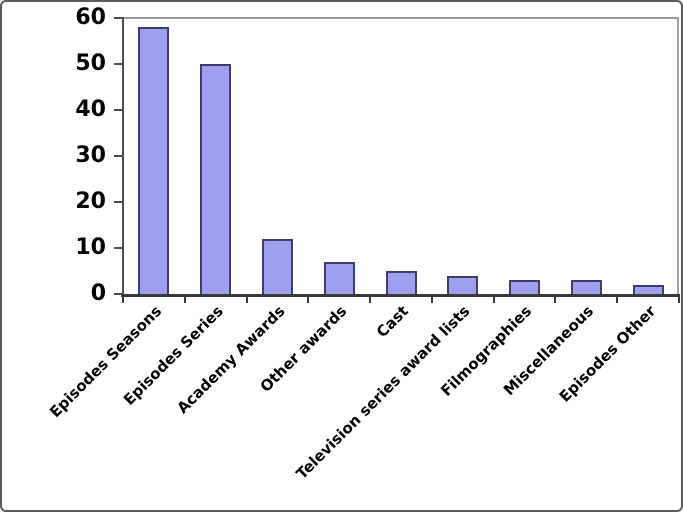  I want to click on category-label: Episodes Seasons, so click(105, 362).